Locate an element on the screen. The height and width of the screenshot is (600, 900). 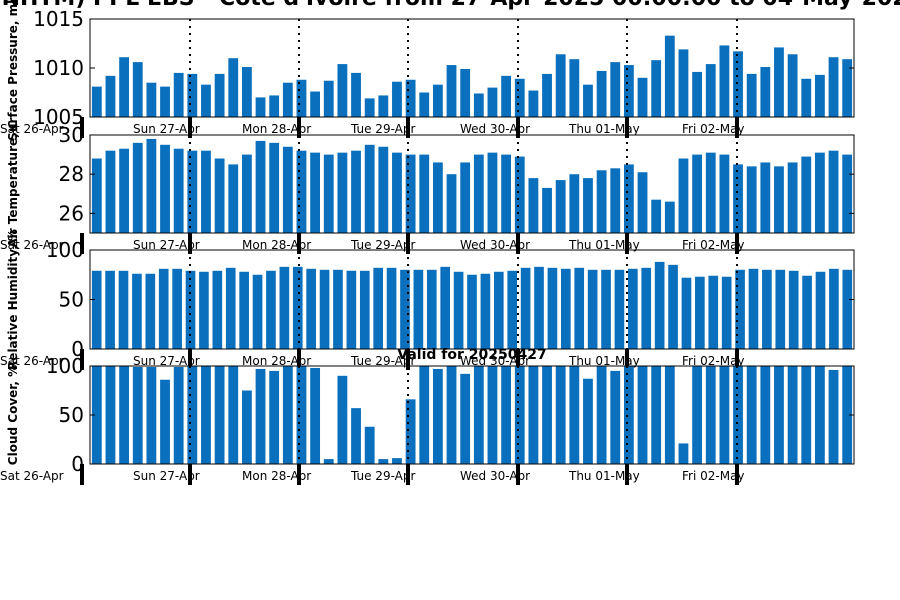
y-axis-label: Cloud Cover, % is located at coordinates (13, 415).